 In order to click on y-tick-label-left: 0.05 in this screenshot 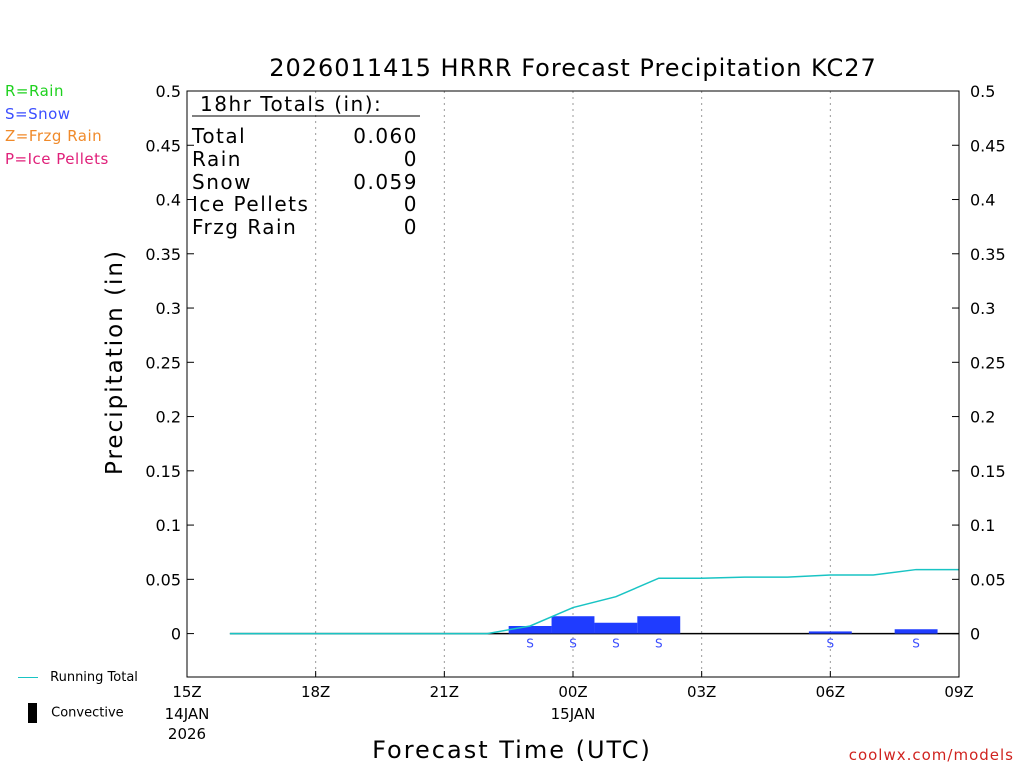, I will do `click(163, 579)`.